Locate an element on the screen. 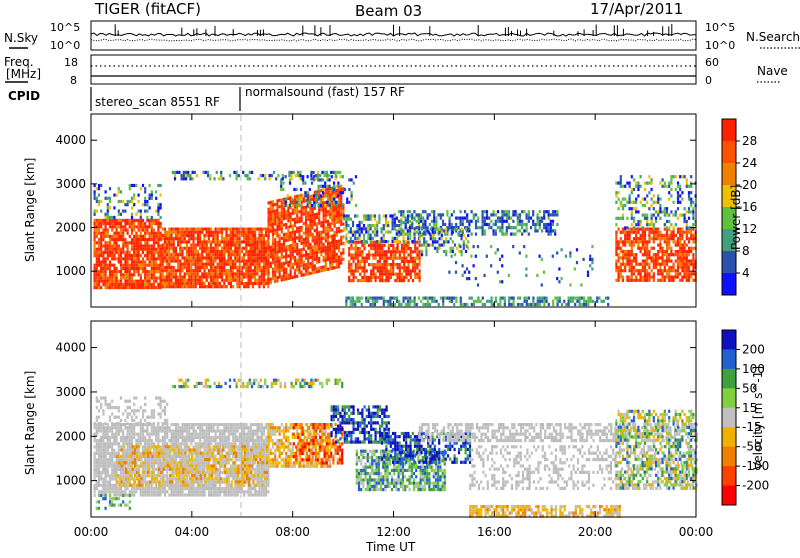 The width and height of the screenshot is (800, 558). date-title: 17/Apr/2011 is located at coordinates (636, 9).